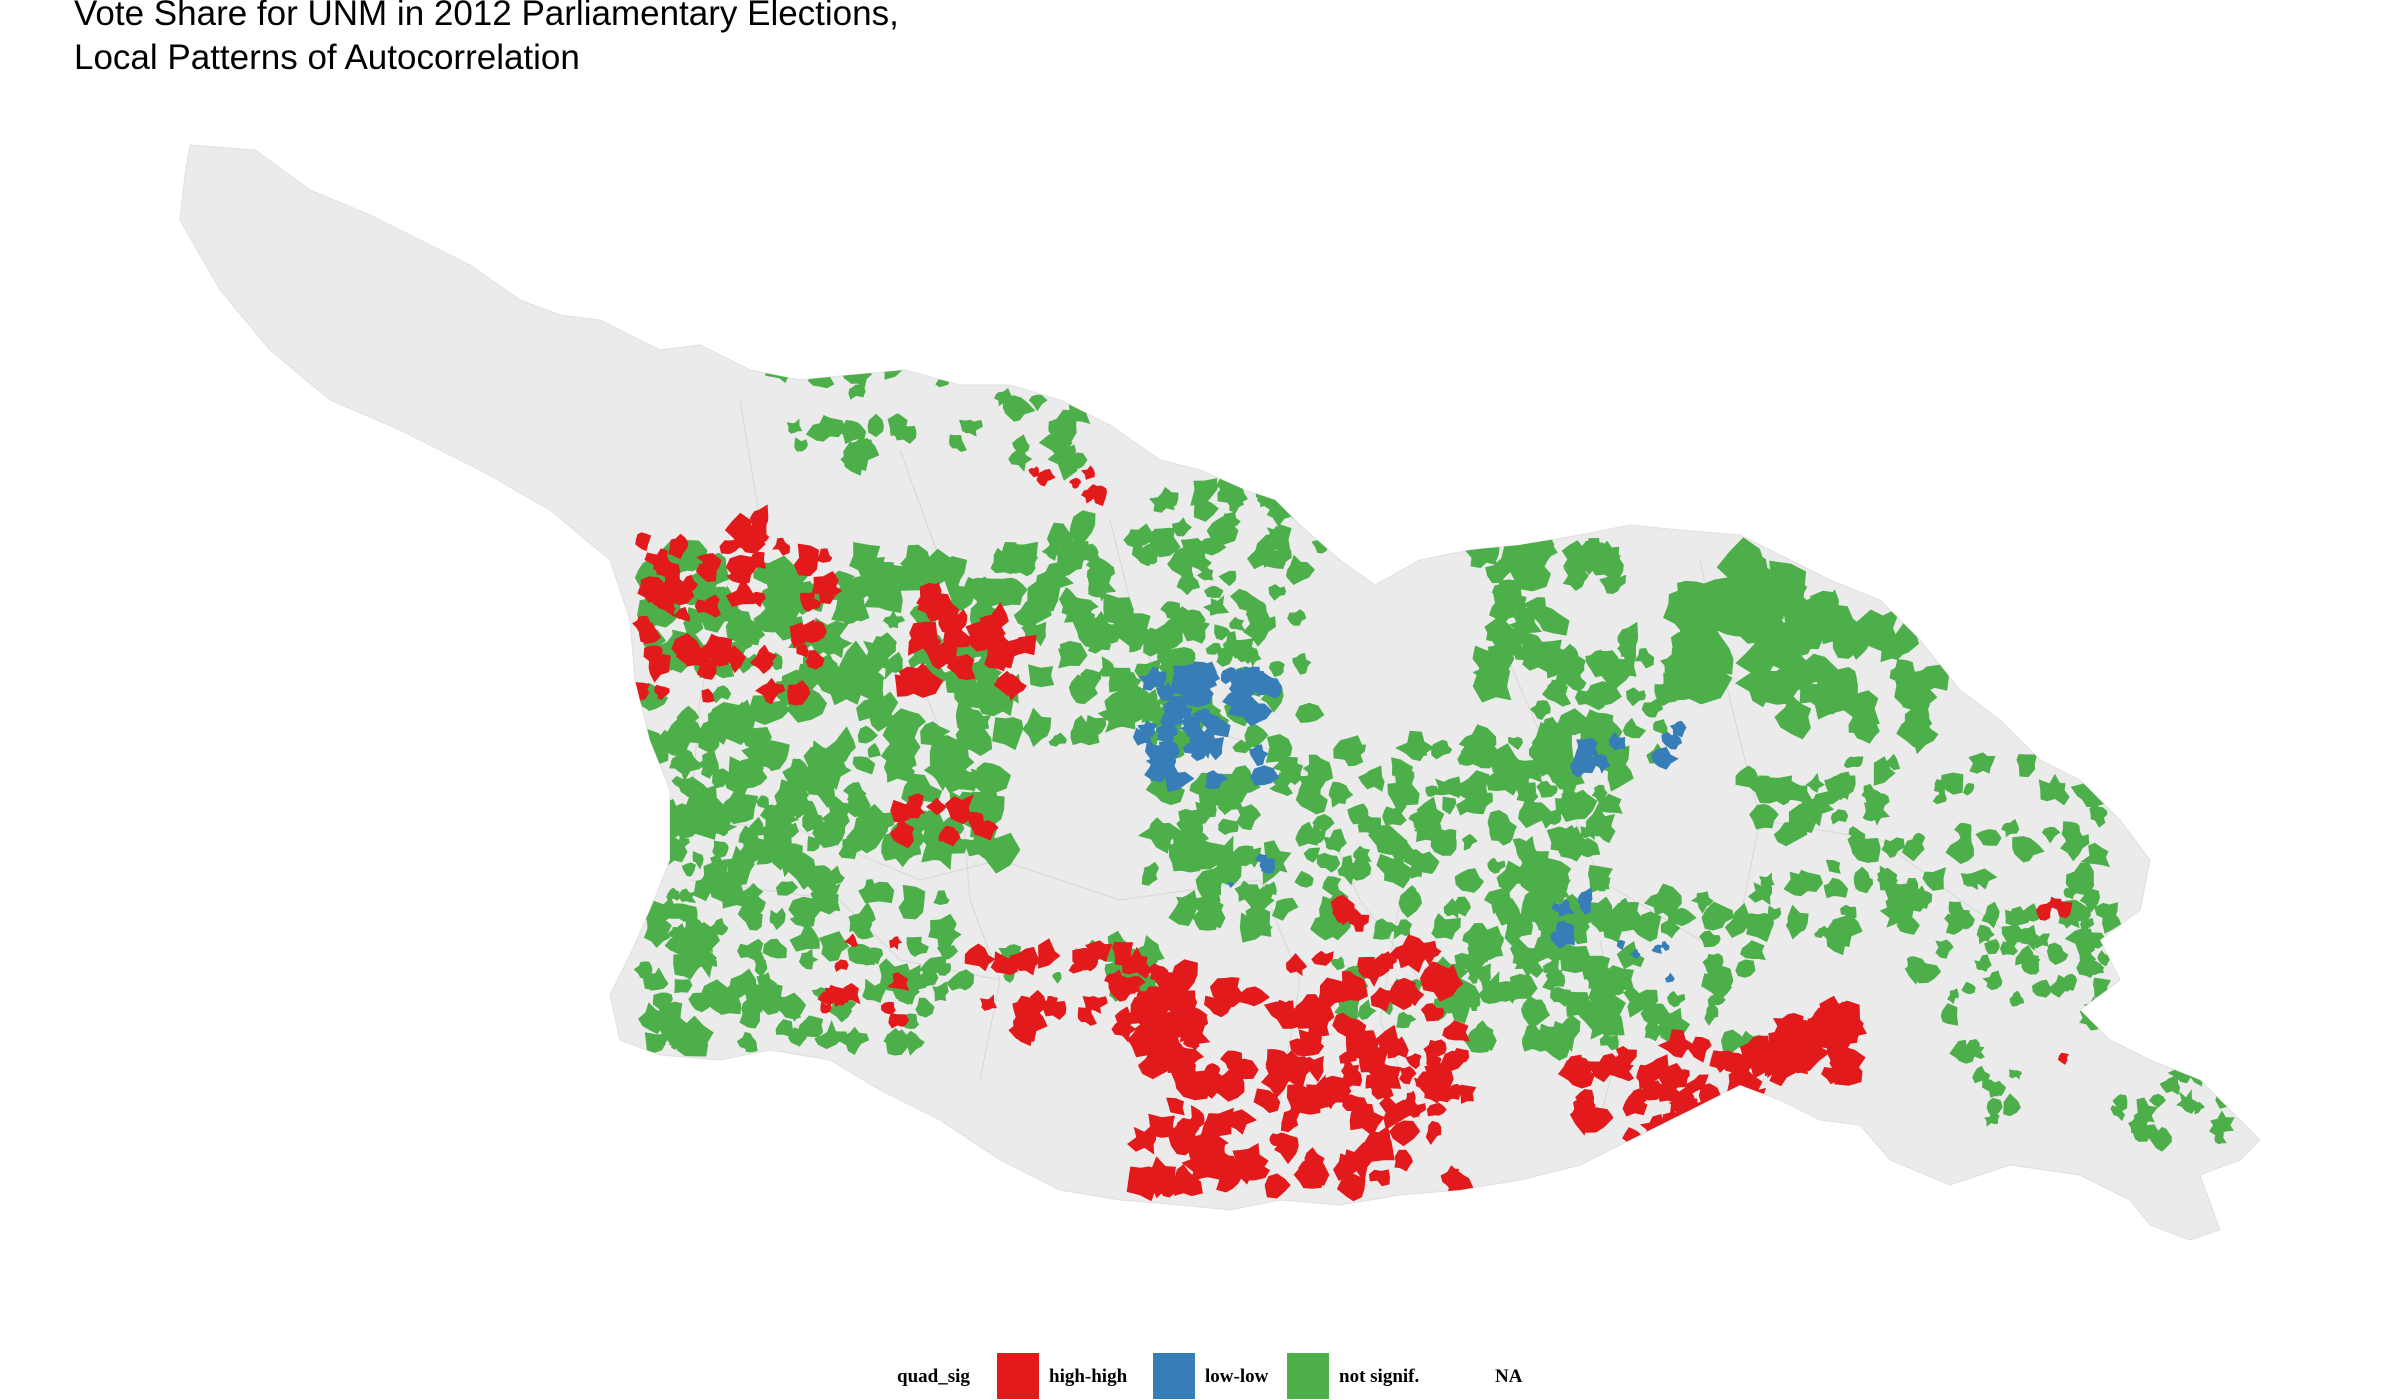  Describe the element at coordinates (1308, 1376) in the screenshot. I see `legend-item-not-signif` at that location.